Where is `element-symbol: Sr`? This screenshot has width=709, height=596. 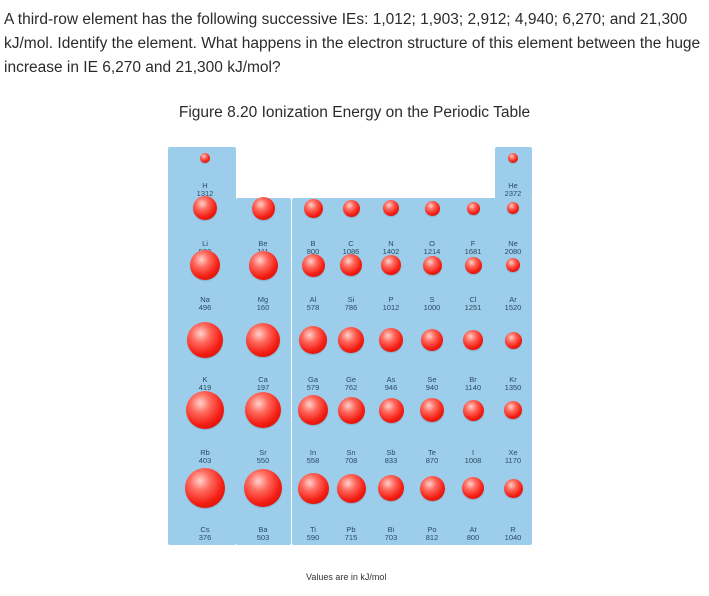
element-symbol: Sr is located at coordinates (263, 452).